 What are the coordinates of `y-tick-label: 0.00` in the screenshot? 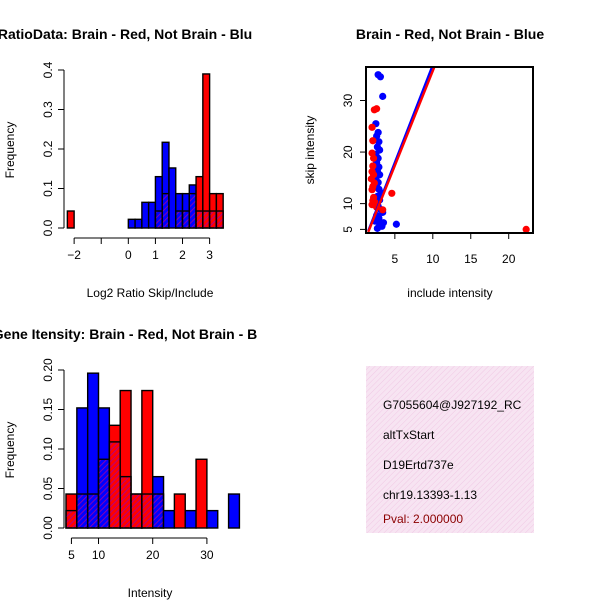 It's located at (48, 528).